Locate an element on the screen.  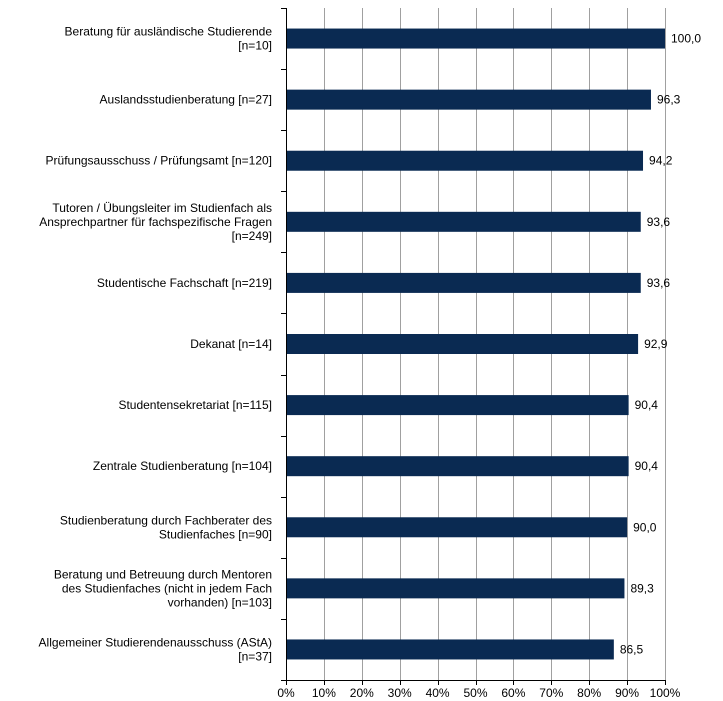
category-label: Studentische Fachschaft [n=219] is located at coordinates (184, 283).